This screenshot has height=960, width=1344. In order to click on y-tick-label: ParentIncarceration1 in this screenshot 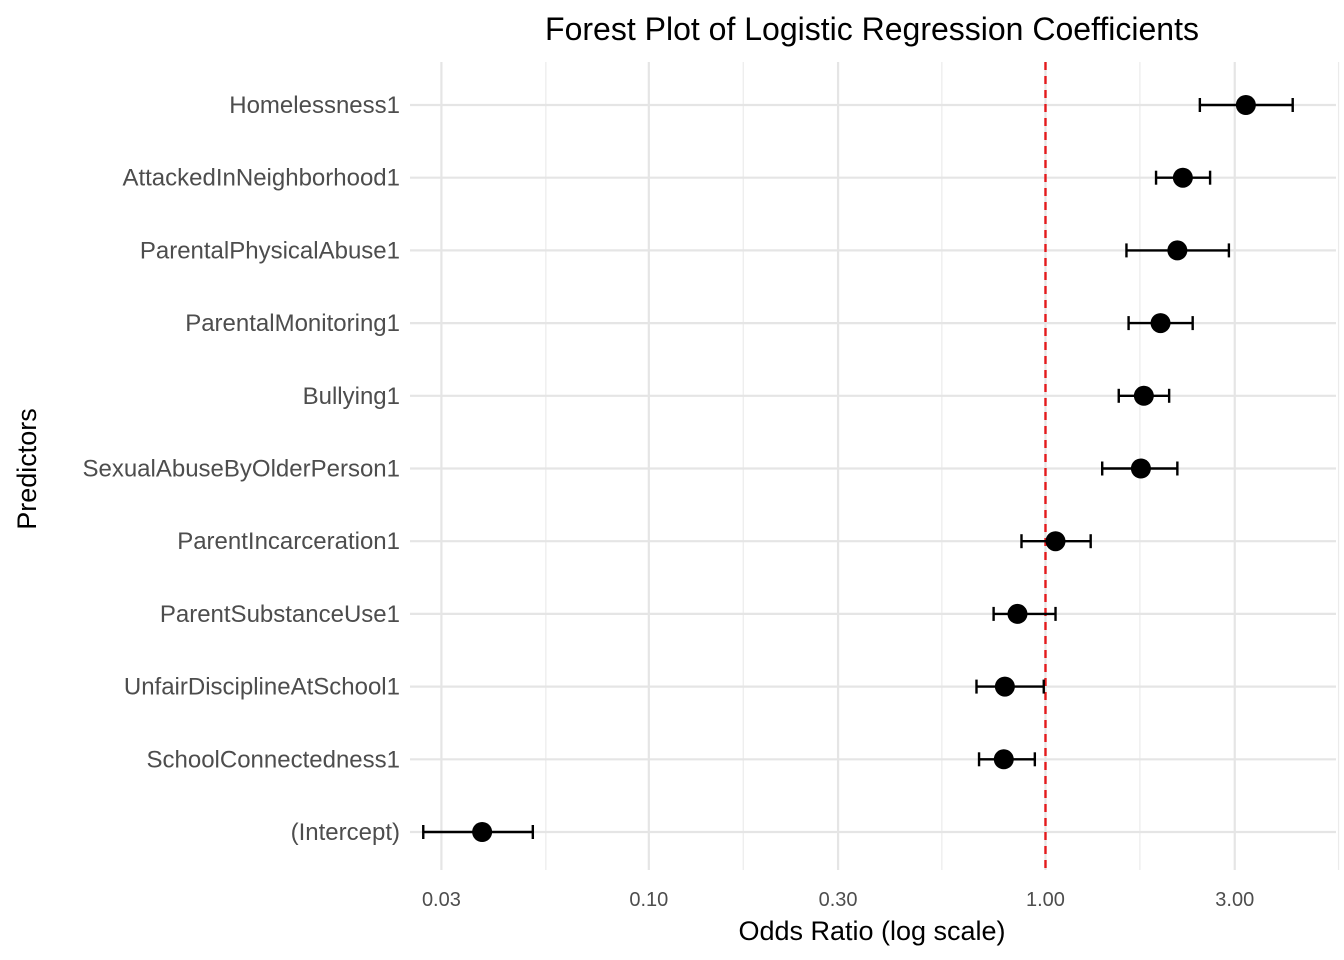, I will do `click(288, 541)`.